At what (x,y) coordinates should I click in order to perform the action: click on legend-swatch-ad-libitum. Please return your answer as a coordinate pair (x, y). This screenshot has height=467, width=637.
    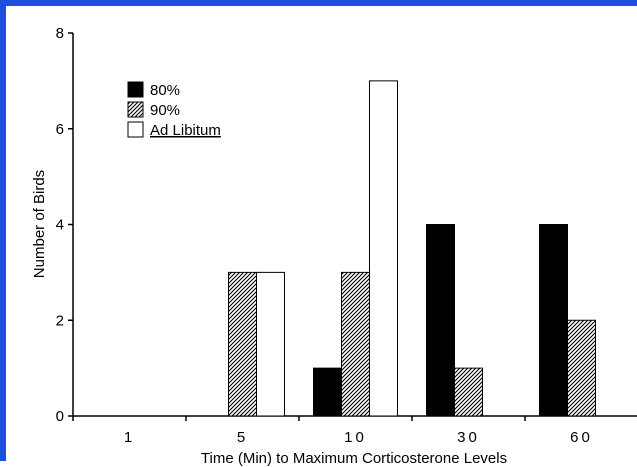
    Looking at the image, I should click on (135, 129).